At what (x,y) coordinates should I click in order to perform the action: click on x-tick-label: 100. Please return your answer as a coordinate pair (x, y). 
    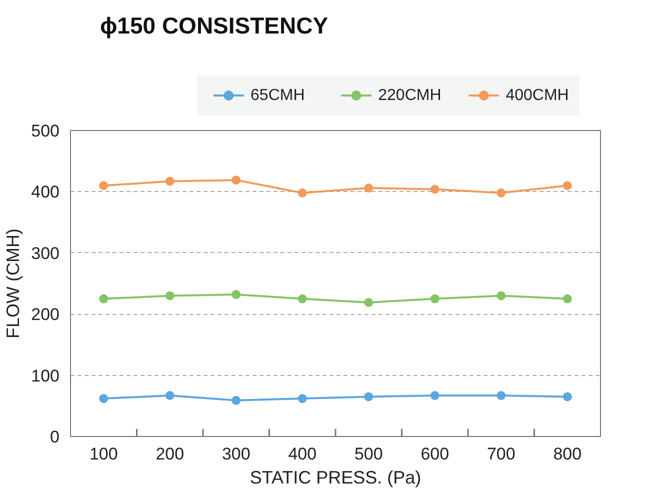
    Looking at the image, I should click on (103, 454).